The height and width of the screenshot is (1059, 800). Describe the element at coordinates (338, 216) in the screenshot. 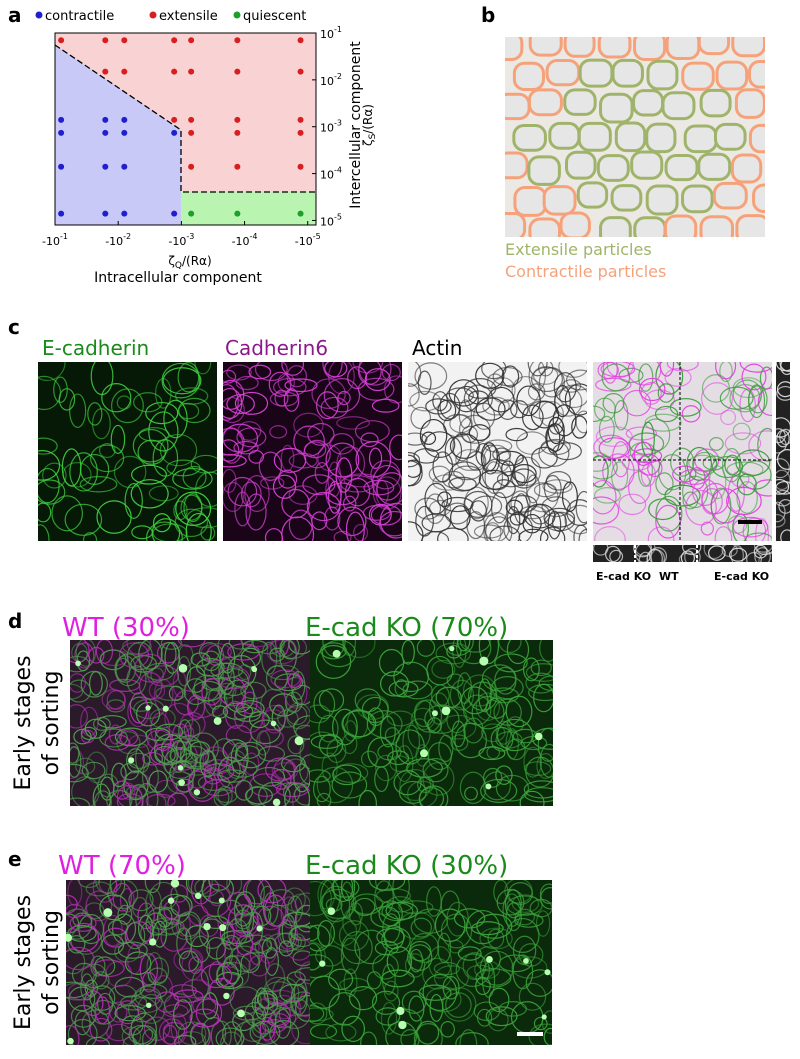

I see `text-part: -5` at that location.